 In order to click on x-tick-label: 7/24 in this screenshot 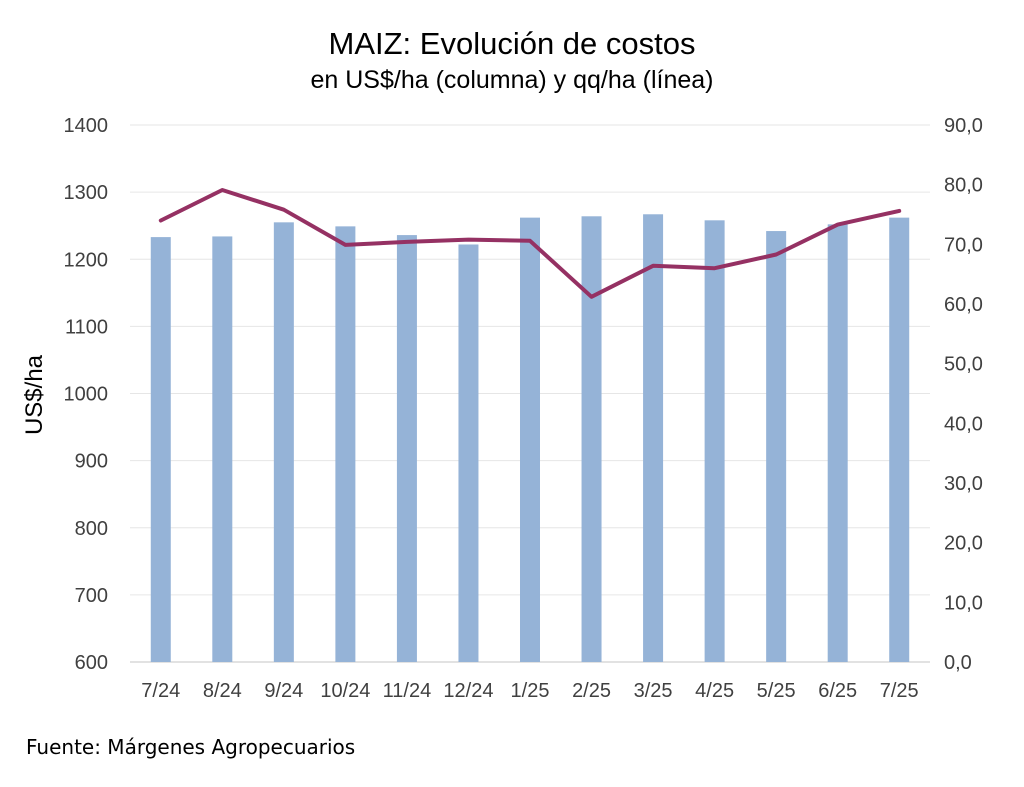, I will do `click(160, 691)`.